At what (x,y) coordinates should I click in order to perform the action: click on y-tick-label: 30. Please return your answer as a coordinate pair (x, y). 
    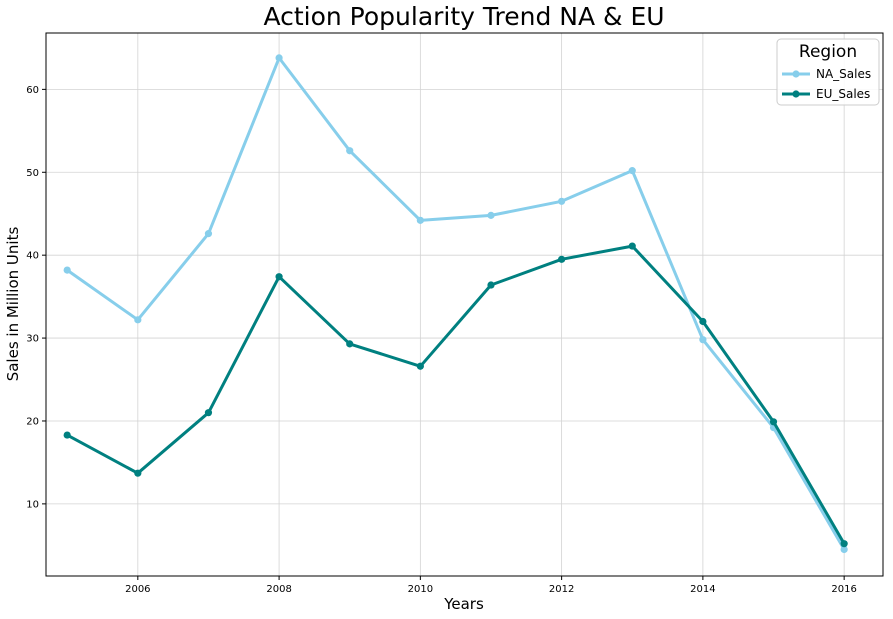
    Looking at the image, I should click on (32, 339).